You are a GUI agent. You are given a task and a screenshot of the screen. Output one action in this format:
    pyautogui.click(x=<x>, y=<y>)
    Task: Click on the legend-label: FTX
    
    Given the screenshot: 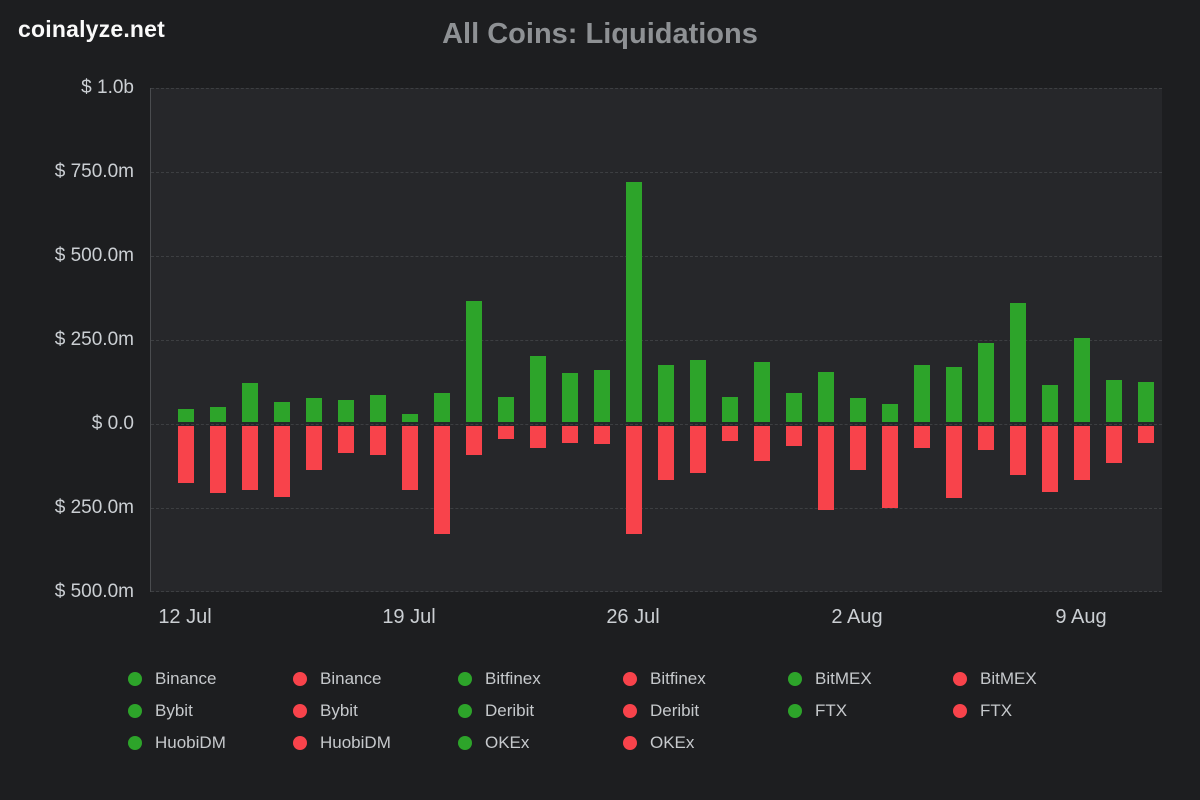 What is the action you would take?
    pyautogui.click(x=831, y=710)
    